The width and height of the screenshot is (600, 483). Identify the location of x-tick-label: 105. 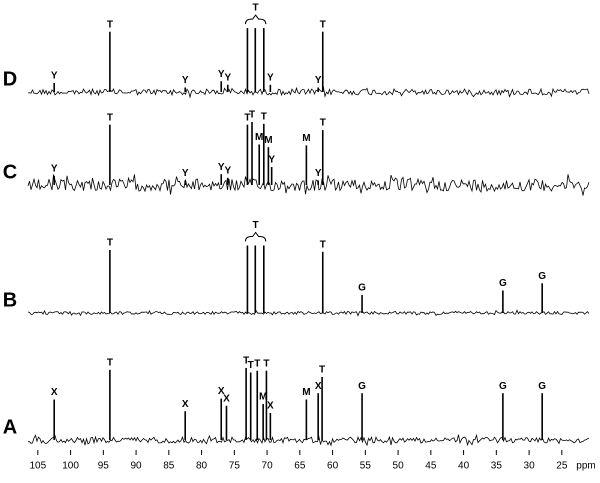
(37, 466).